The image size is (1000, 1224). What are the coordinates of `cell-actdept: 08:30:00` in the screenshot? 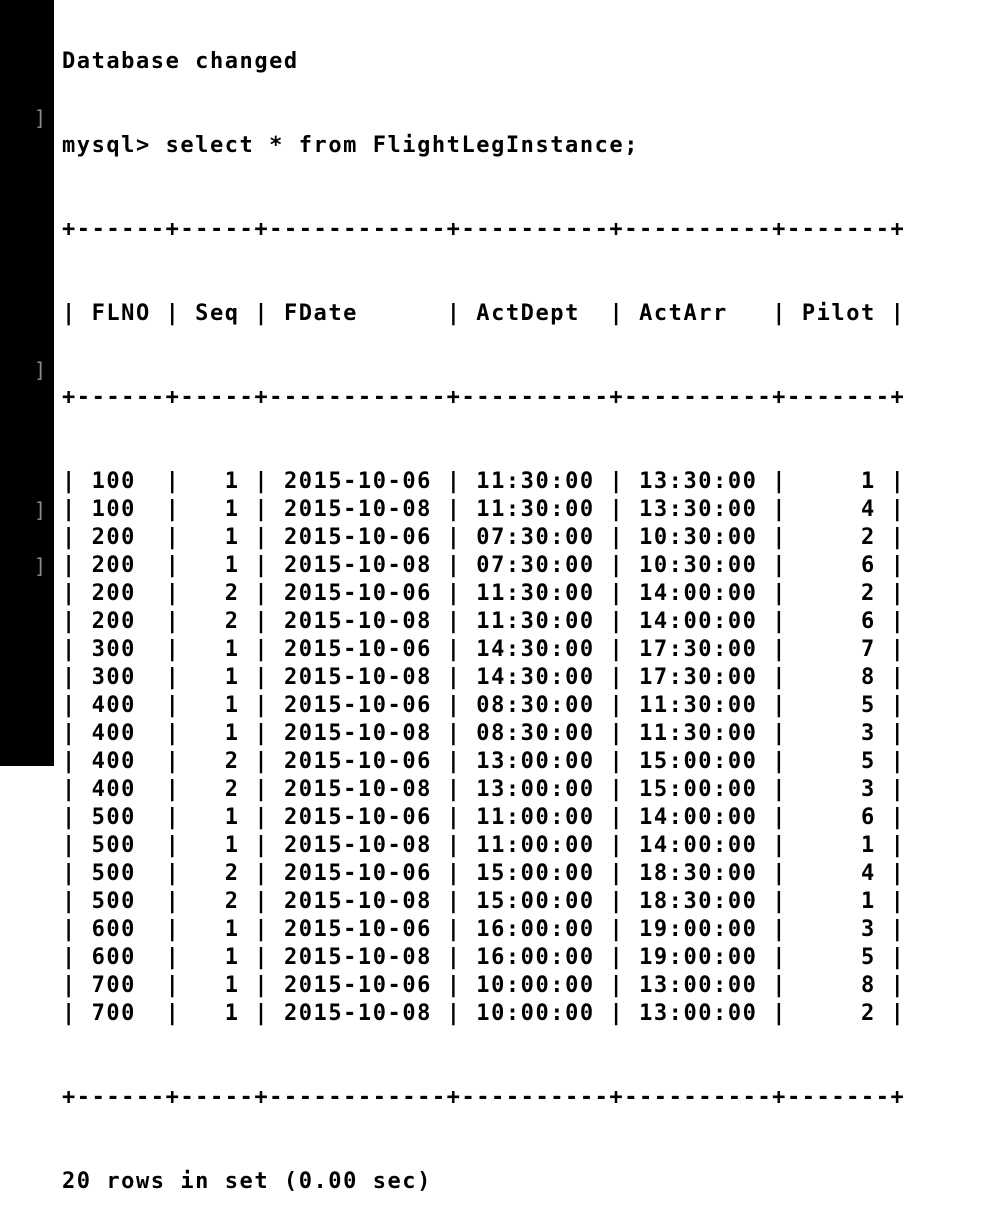 It's located at (535, 705).